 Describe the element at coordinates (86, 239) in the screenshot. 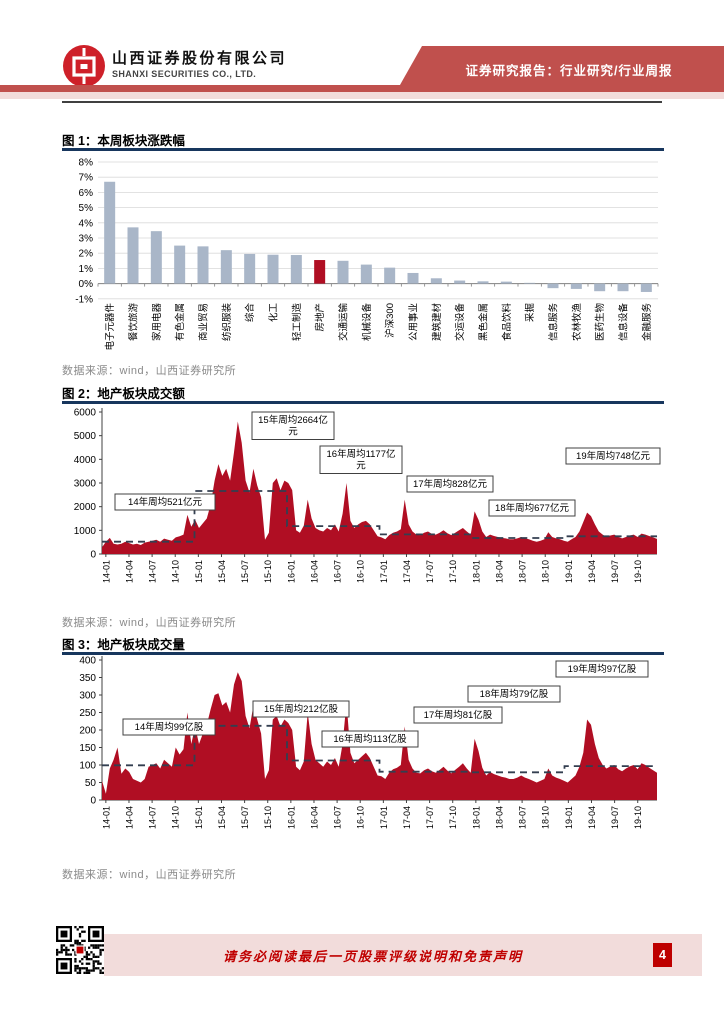

I see `svg-text: 3%` at that location.